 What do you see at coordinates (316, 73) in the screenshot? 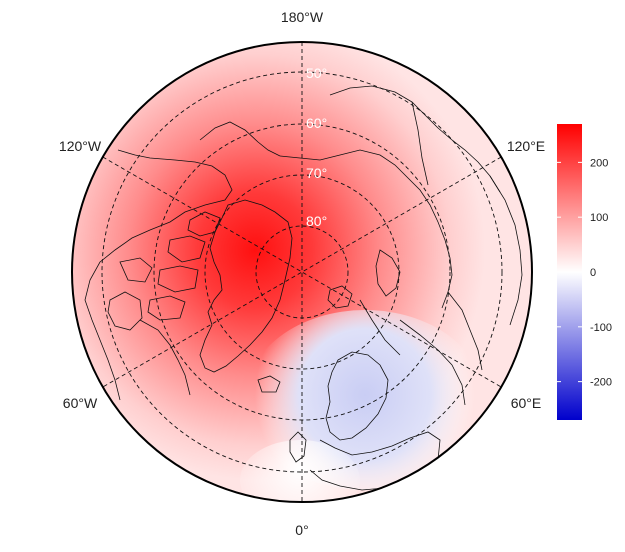
I see `lat-label-50: 50°` at bounding box center [316, 73].